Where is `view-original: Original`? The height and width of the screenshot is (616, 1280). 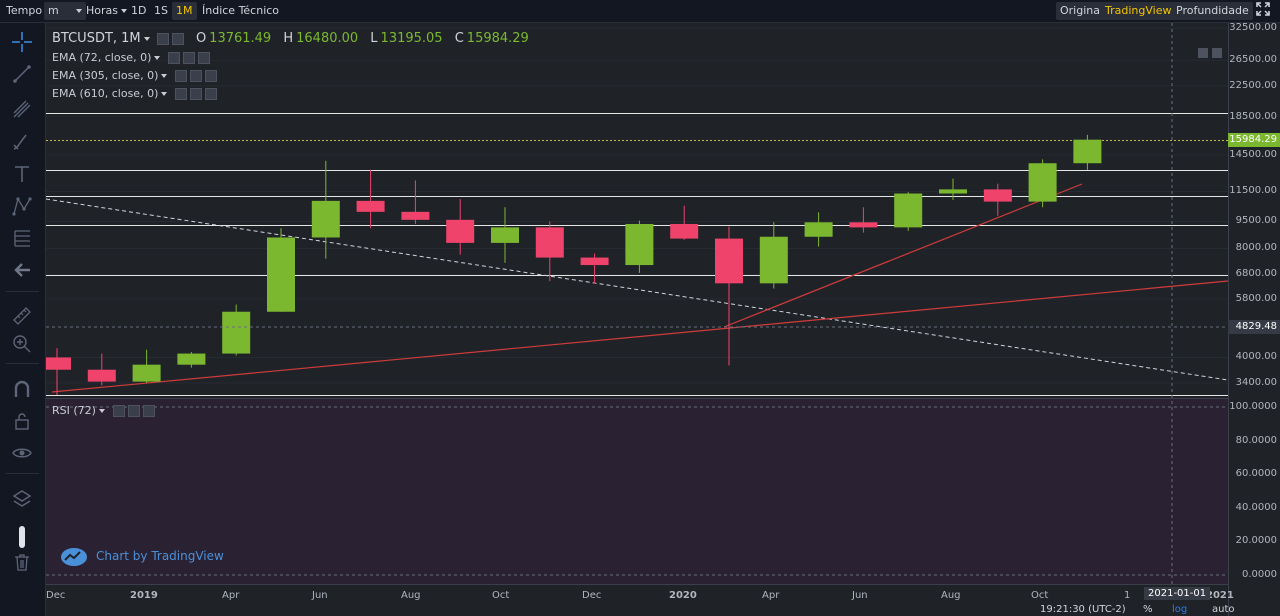 view-original: Original is located at coordinates (1082, 11).